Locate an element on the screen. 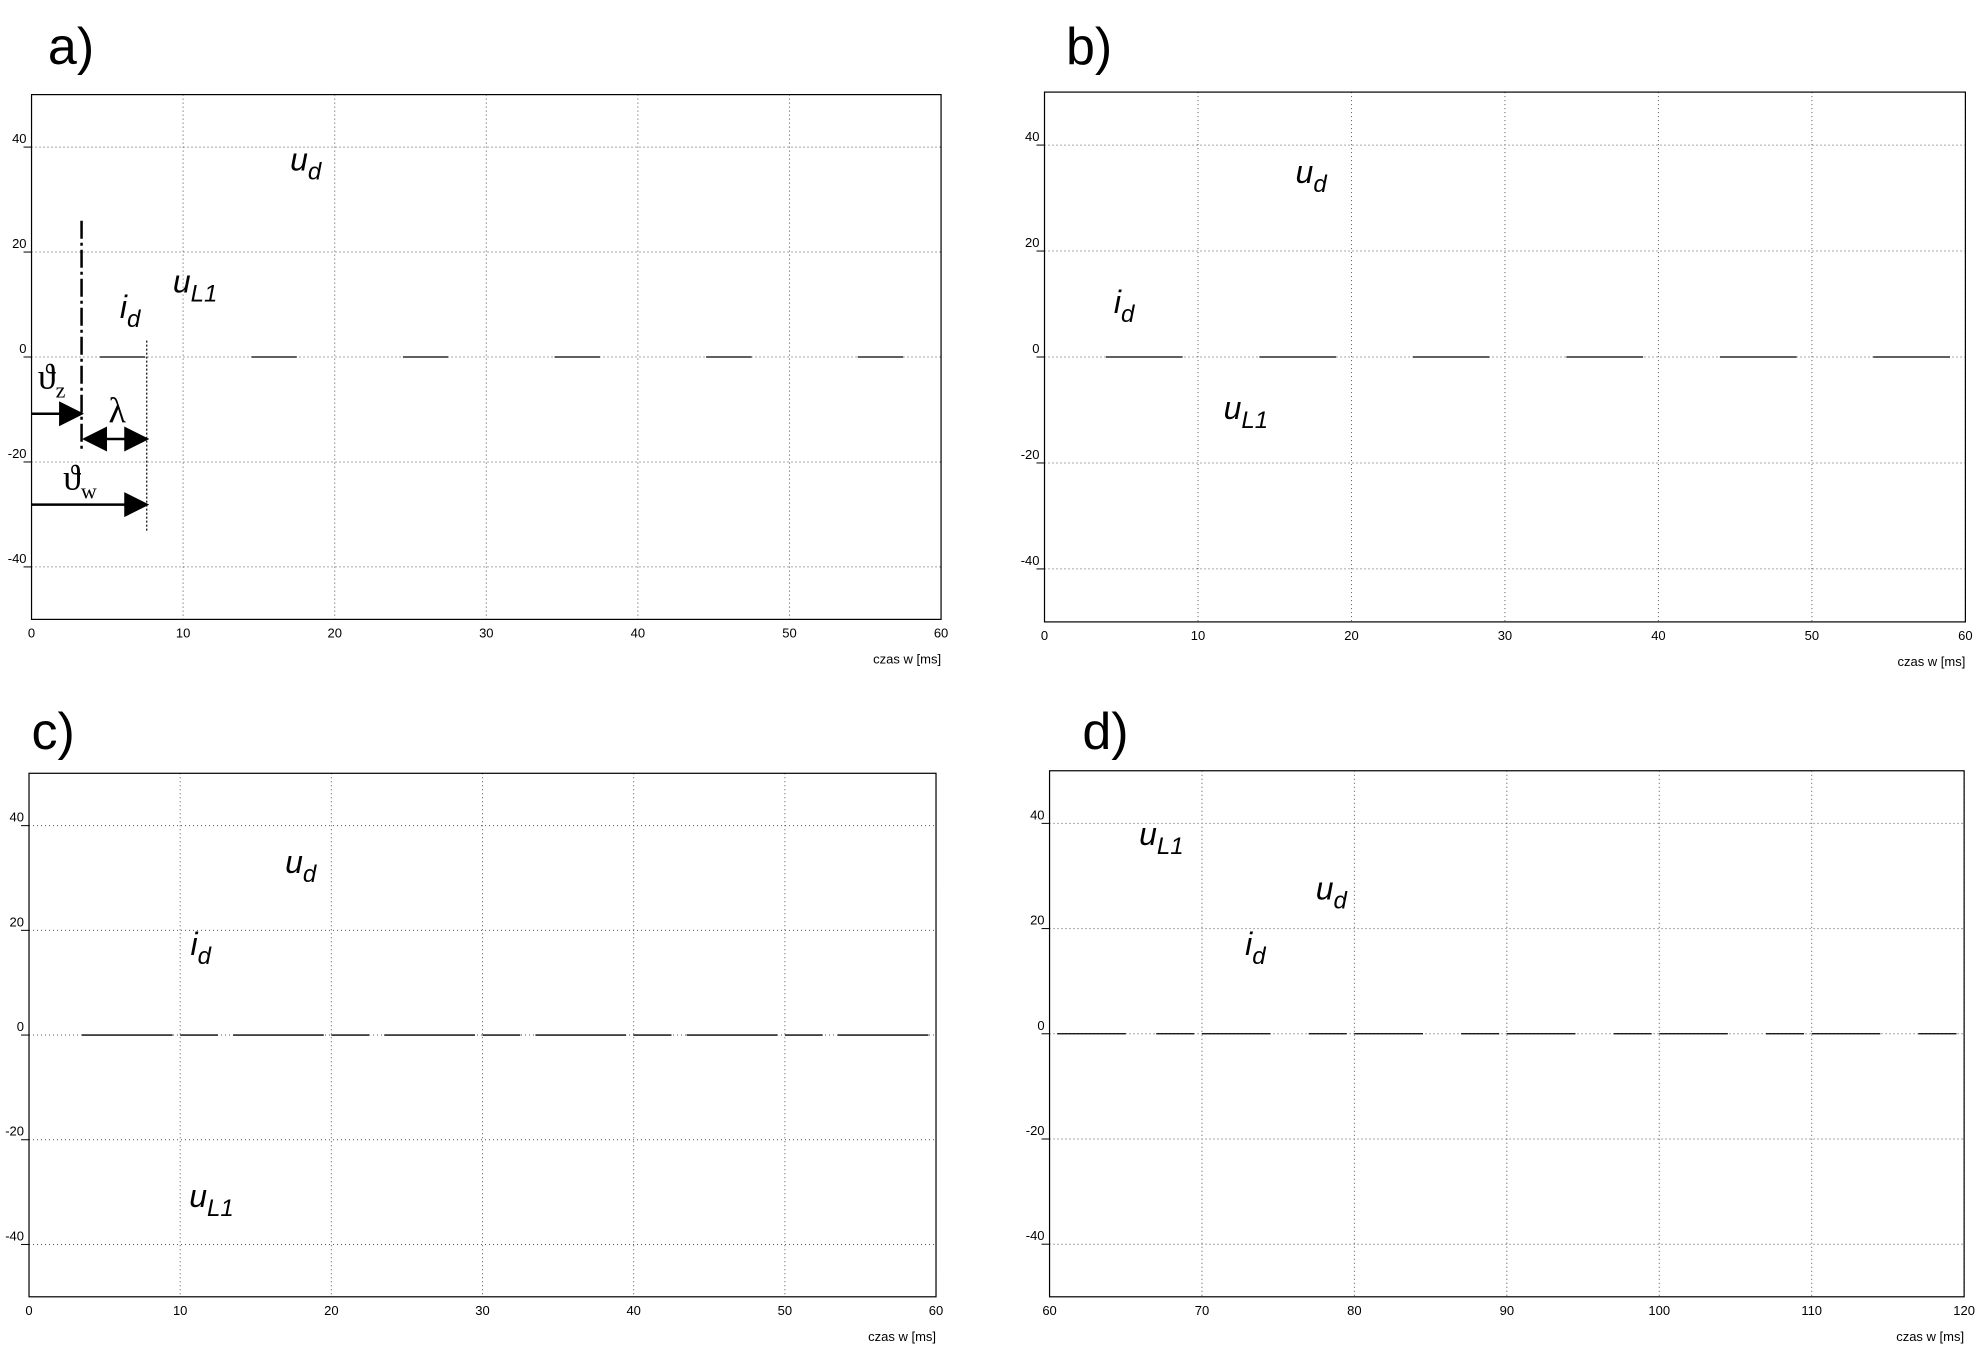 Image resolution: width=1978 pixels, height=1352 pixels. panel-title: a) is located at coordinates (71, 47).